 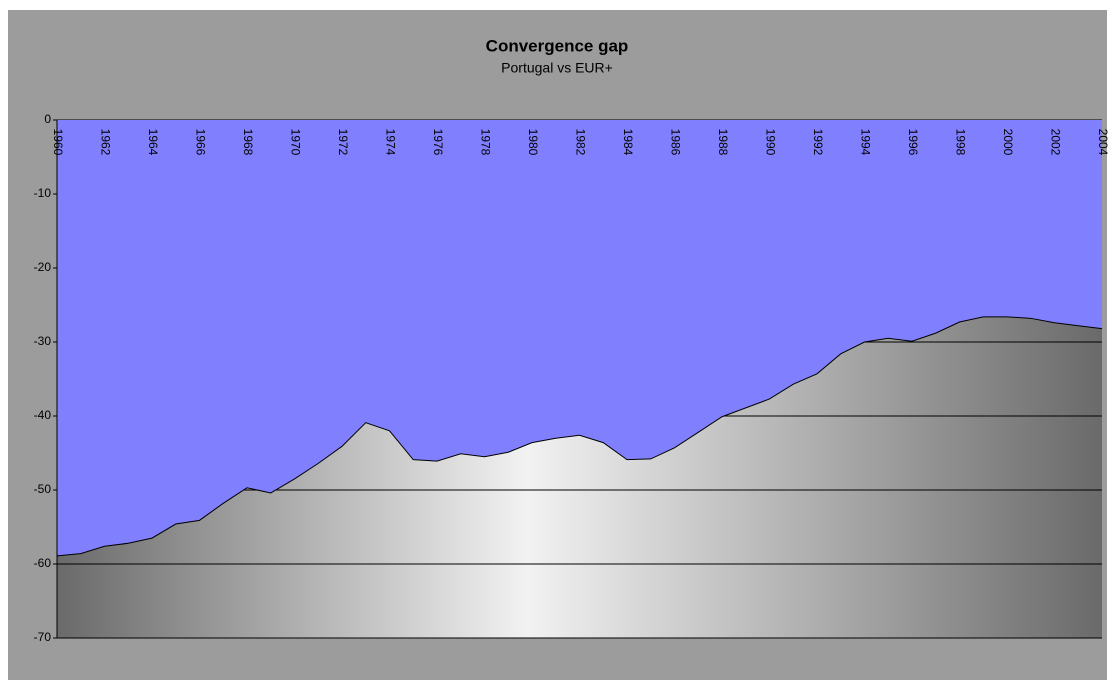 What do you see at coordinates (390, 142) in the screenshot?
I see `x-tick-label: 1974` at bounding box center [390, 142].